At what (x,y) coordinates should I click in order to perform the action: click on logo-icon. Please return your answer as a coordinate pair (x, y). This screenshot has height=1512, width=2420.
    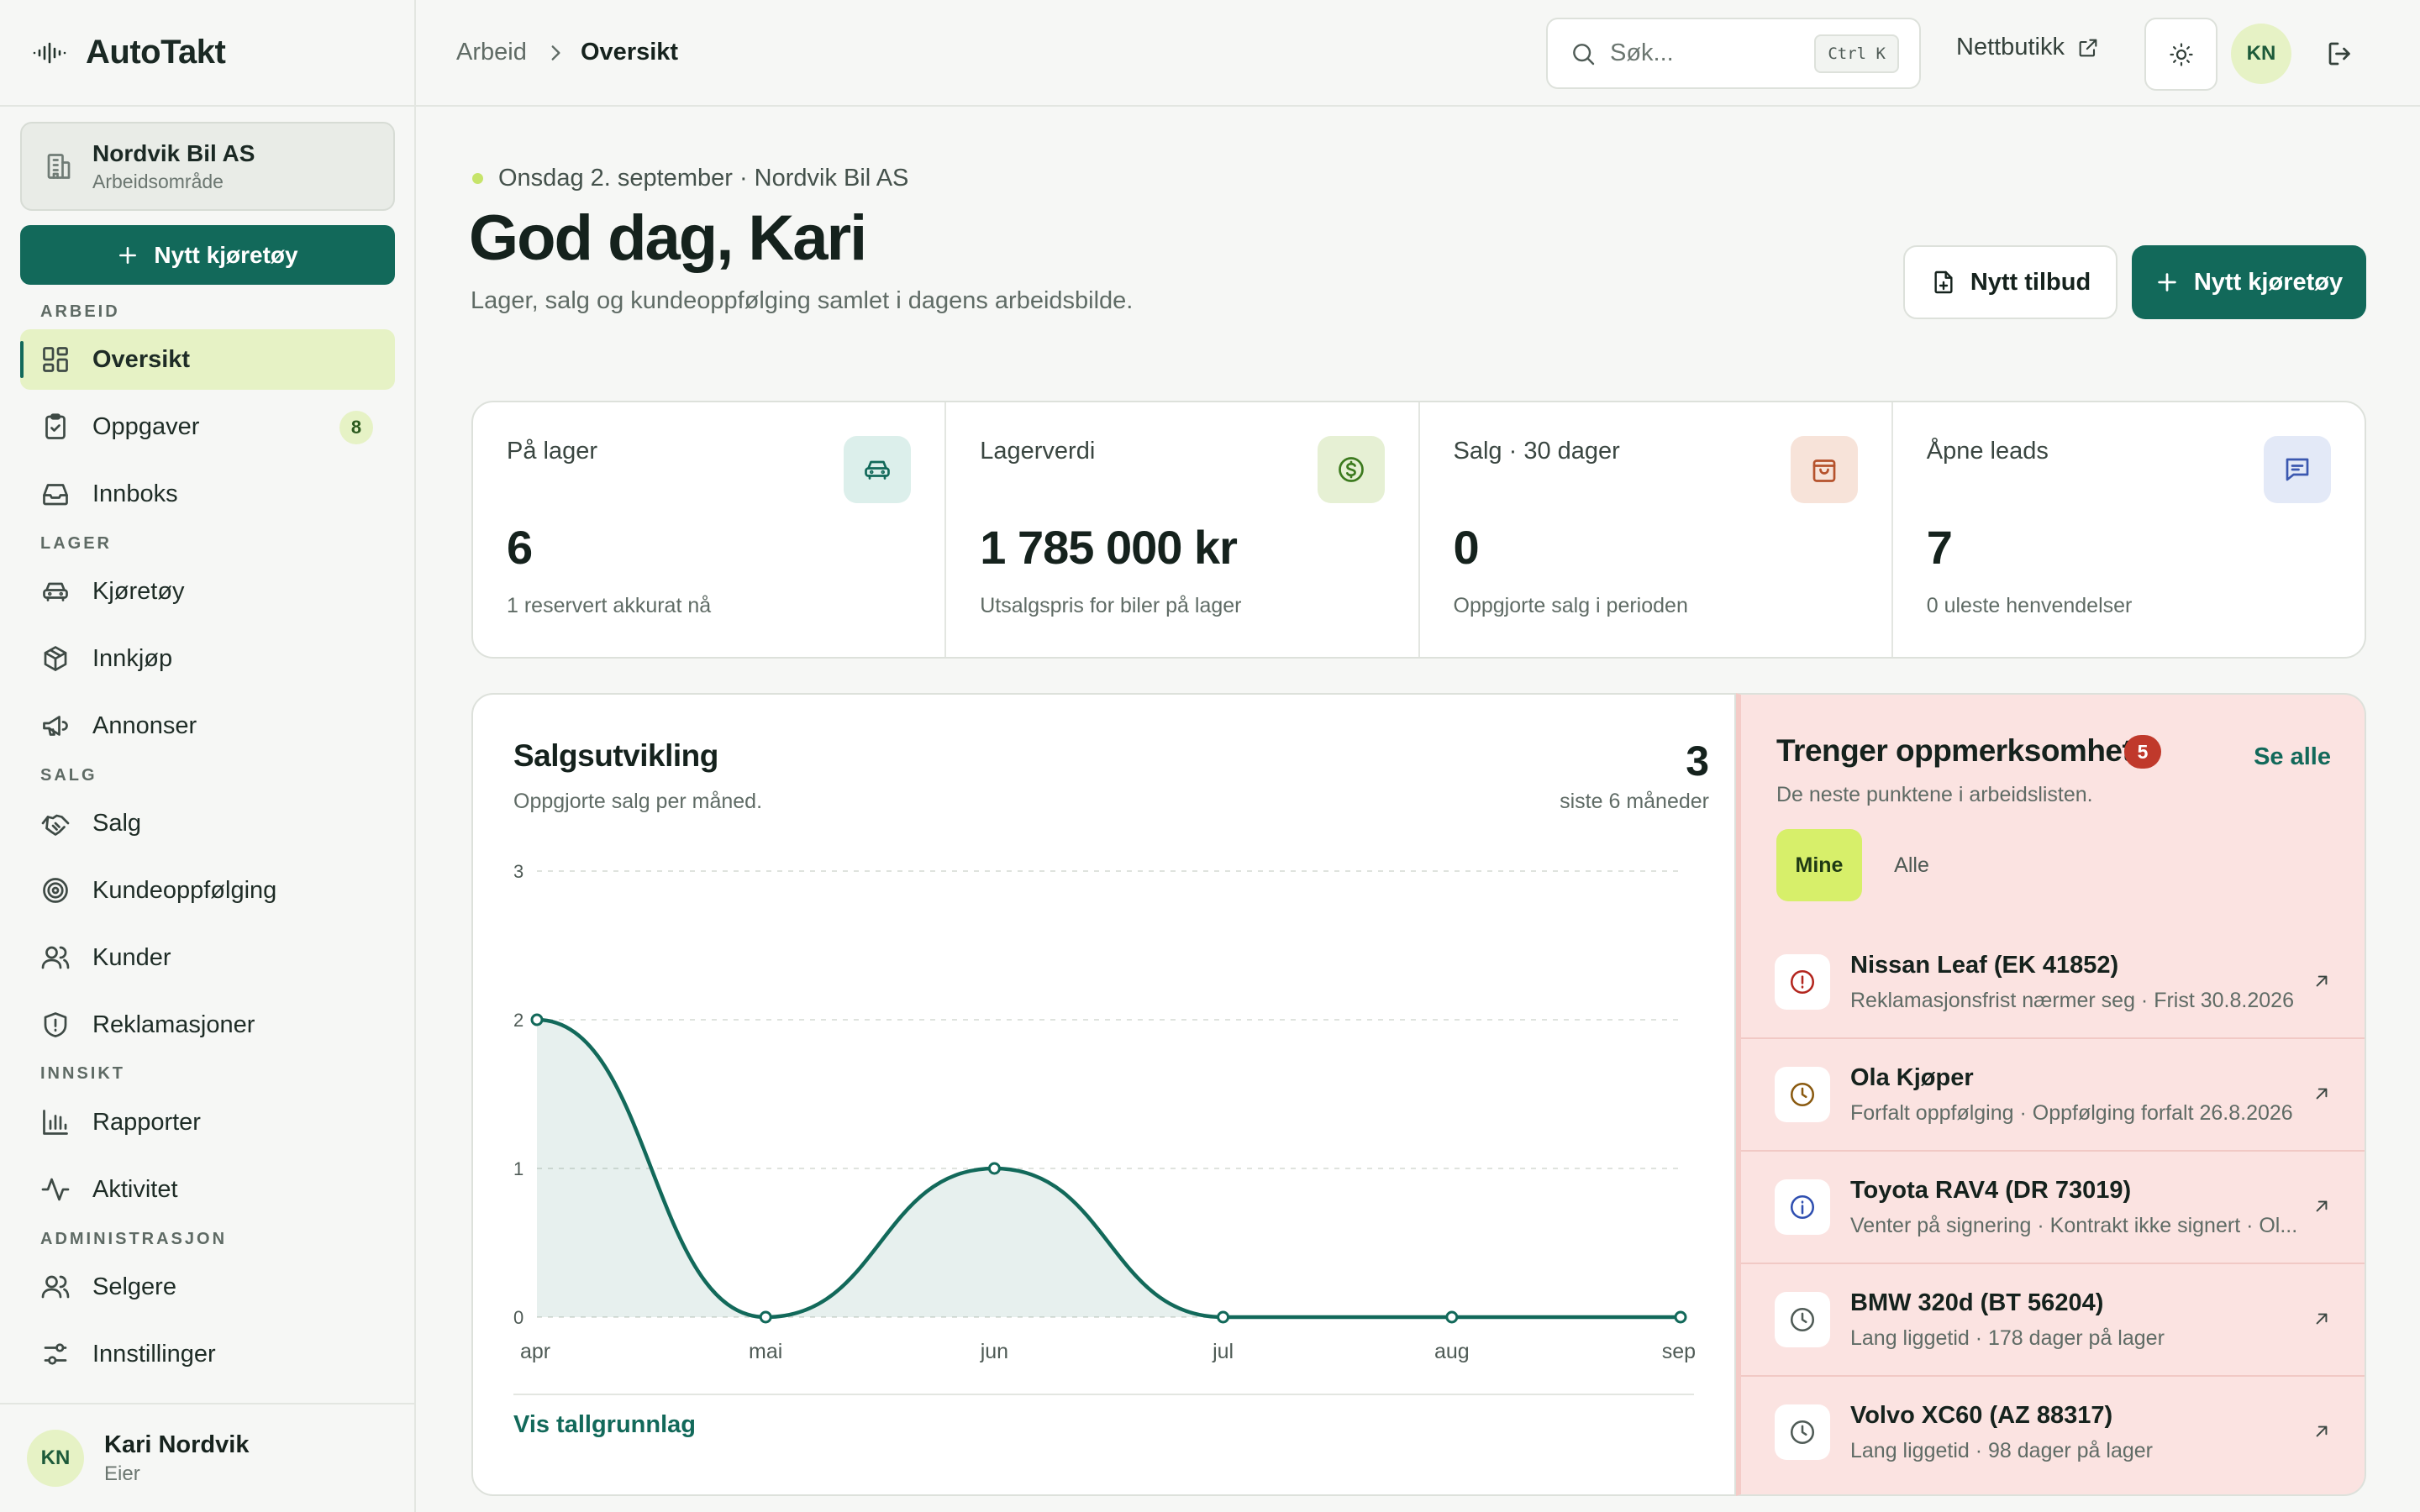
    Looking at the image, I should click on (50, 52).